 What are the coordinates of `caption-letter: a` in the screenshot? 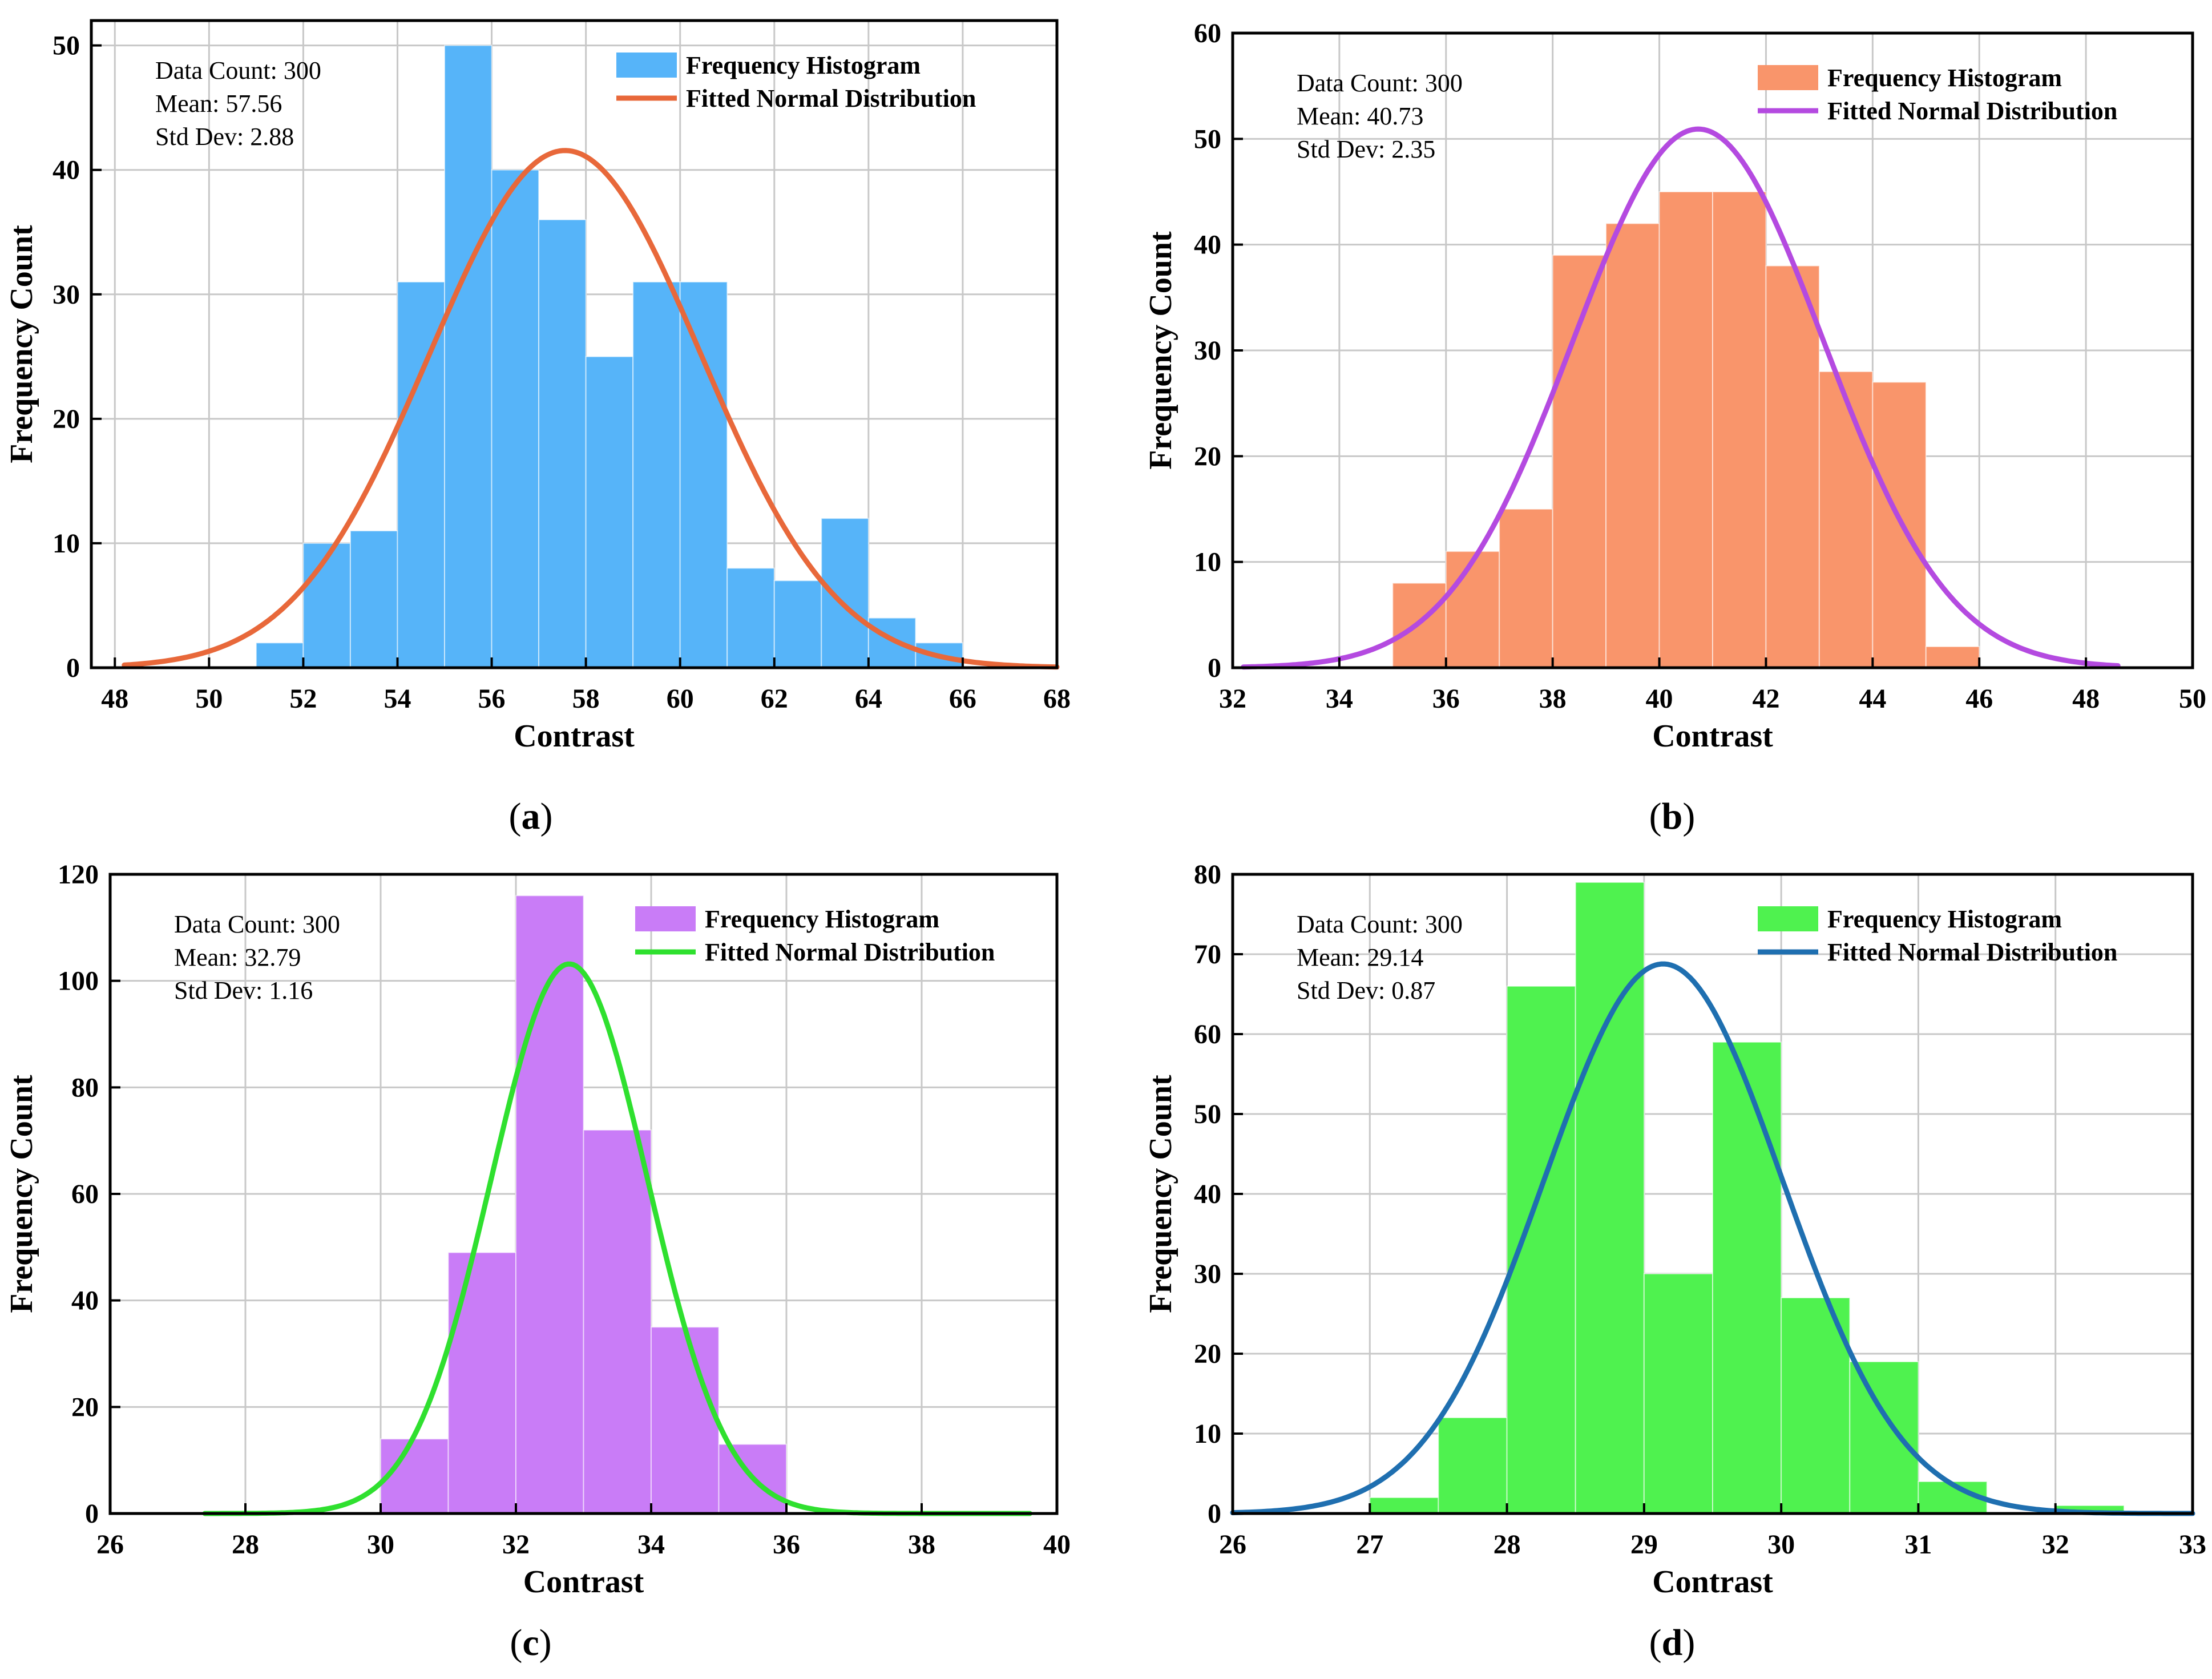 It's located at (531, 816).